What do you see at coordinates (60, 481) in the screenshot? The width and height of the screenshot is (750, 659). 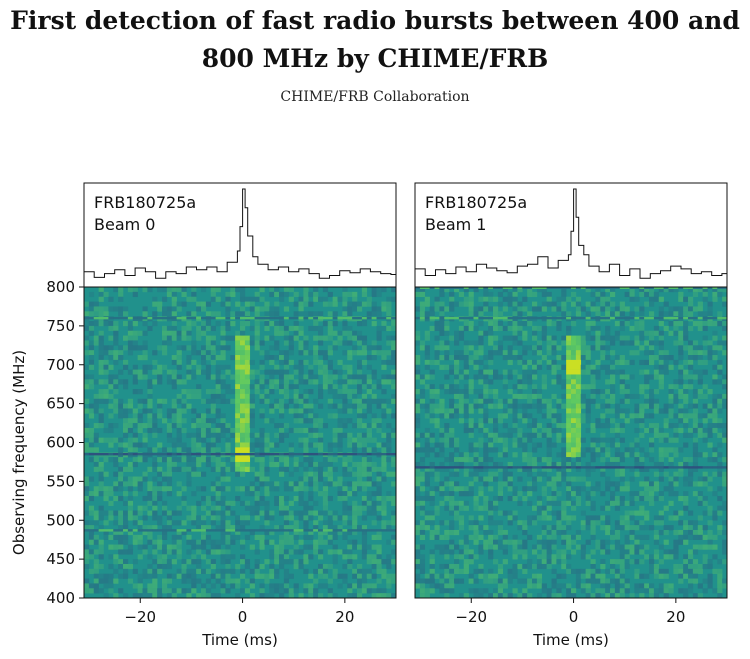 I see `y-tick-label: 550` at bounding box center [60, 481].